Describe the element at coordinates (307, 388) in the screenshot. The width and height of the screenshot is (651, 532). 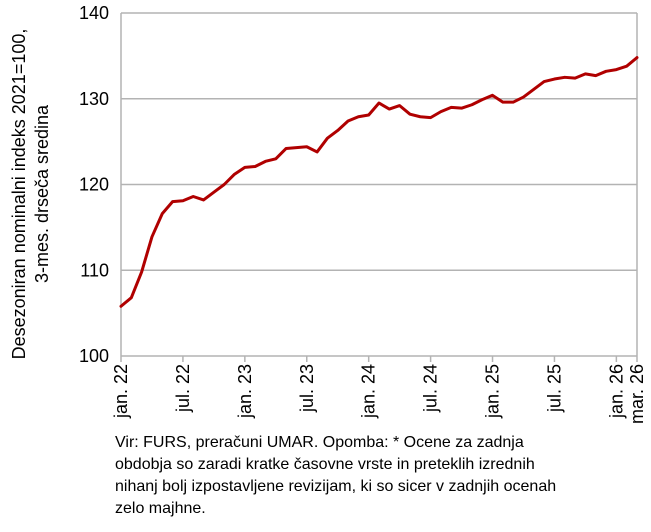
I see `x-tick-label-3: jul. 23` at that location.